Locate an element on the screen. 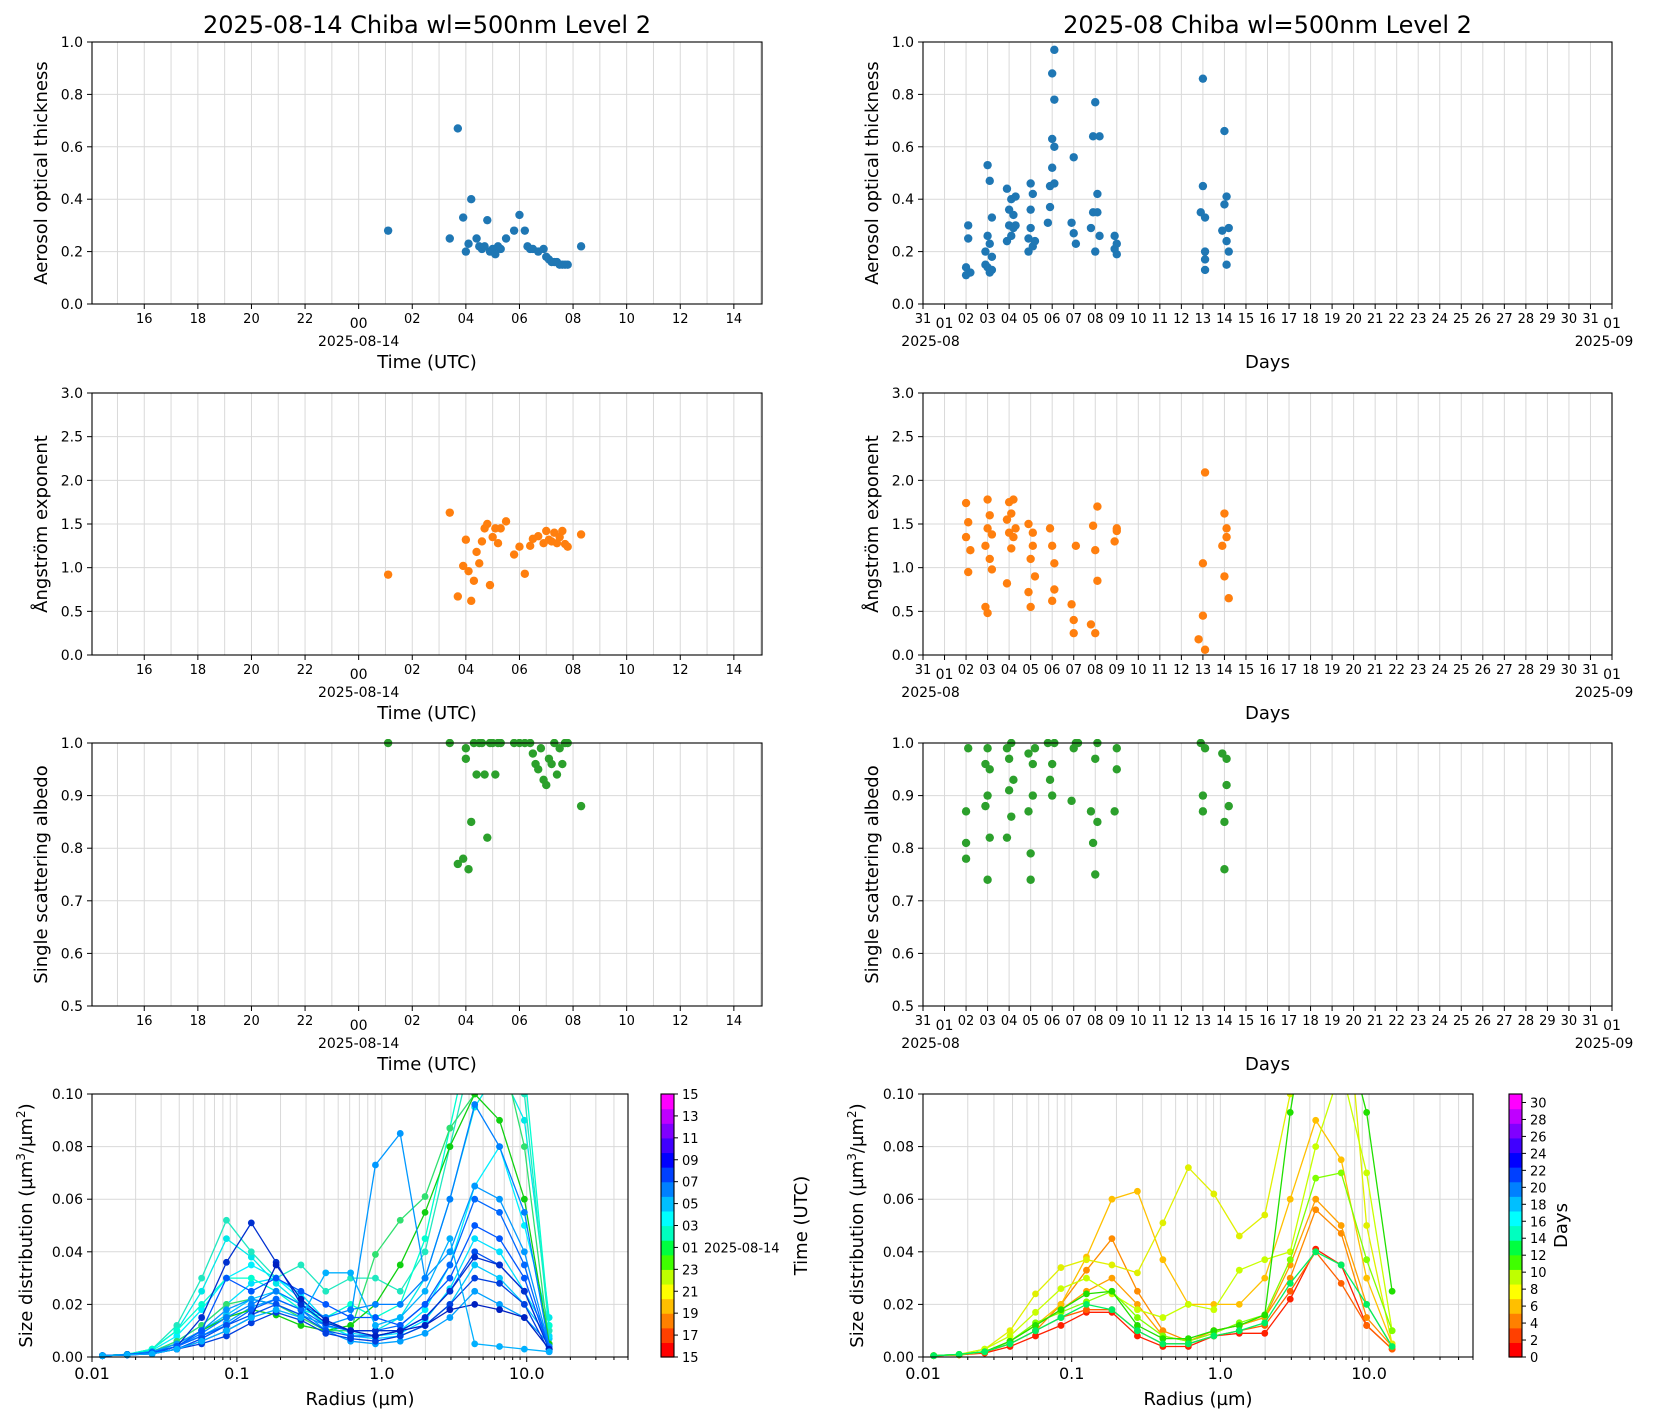 The image size is (1654, 1420). d_ssa-xtick-label: 10 is located at coordinates (626, 1021).